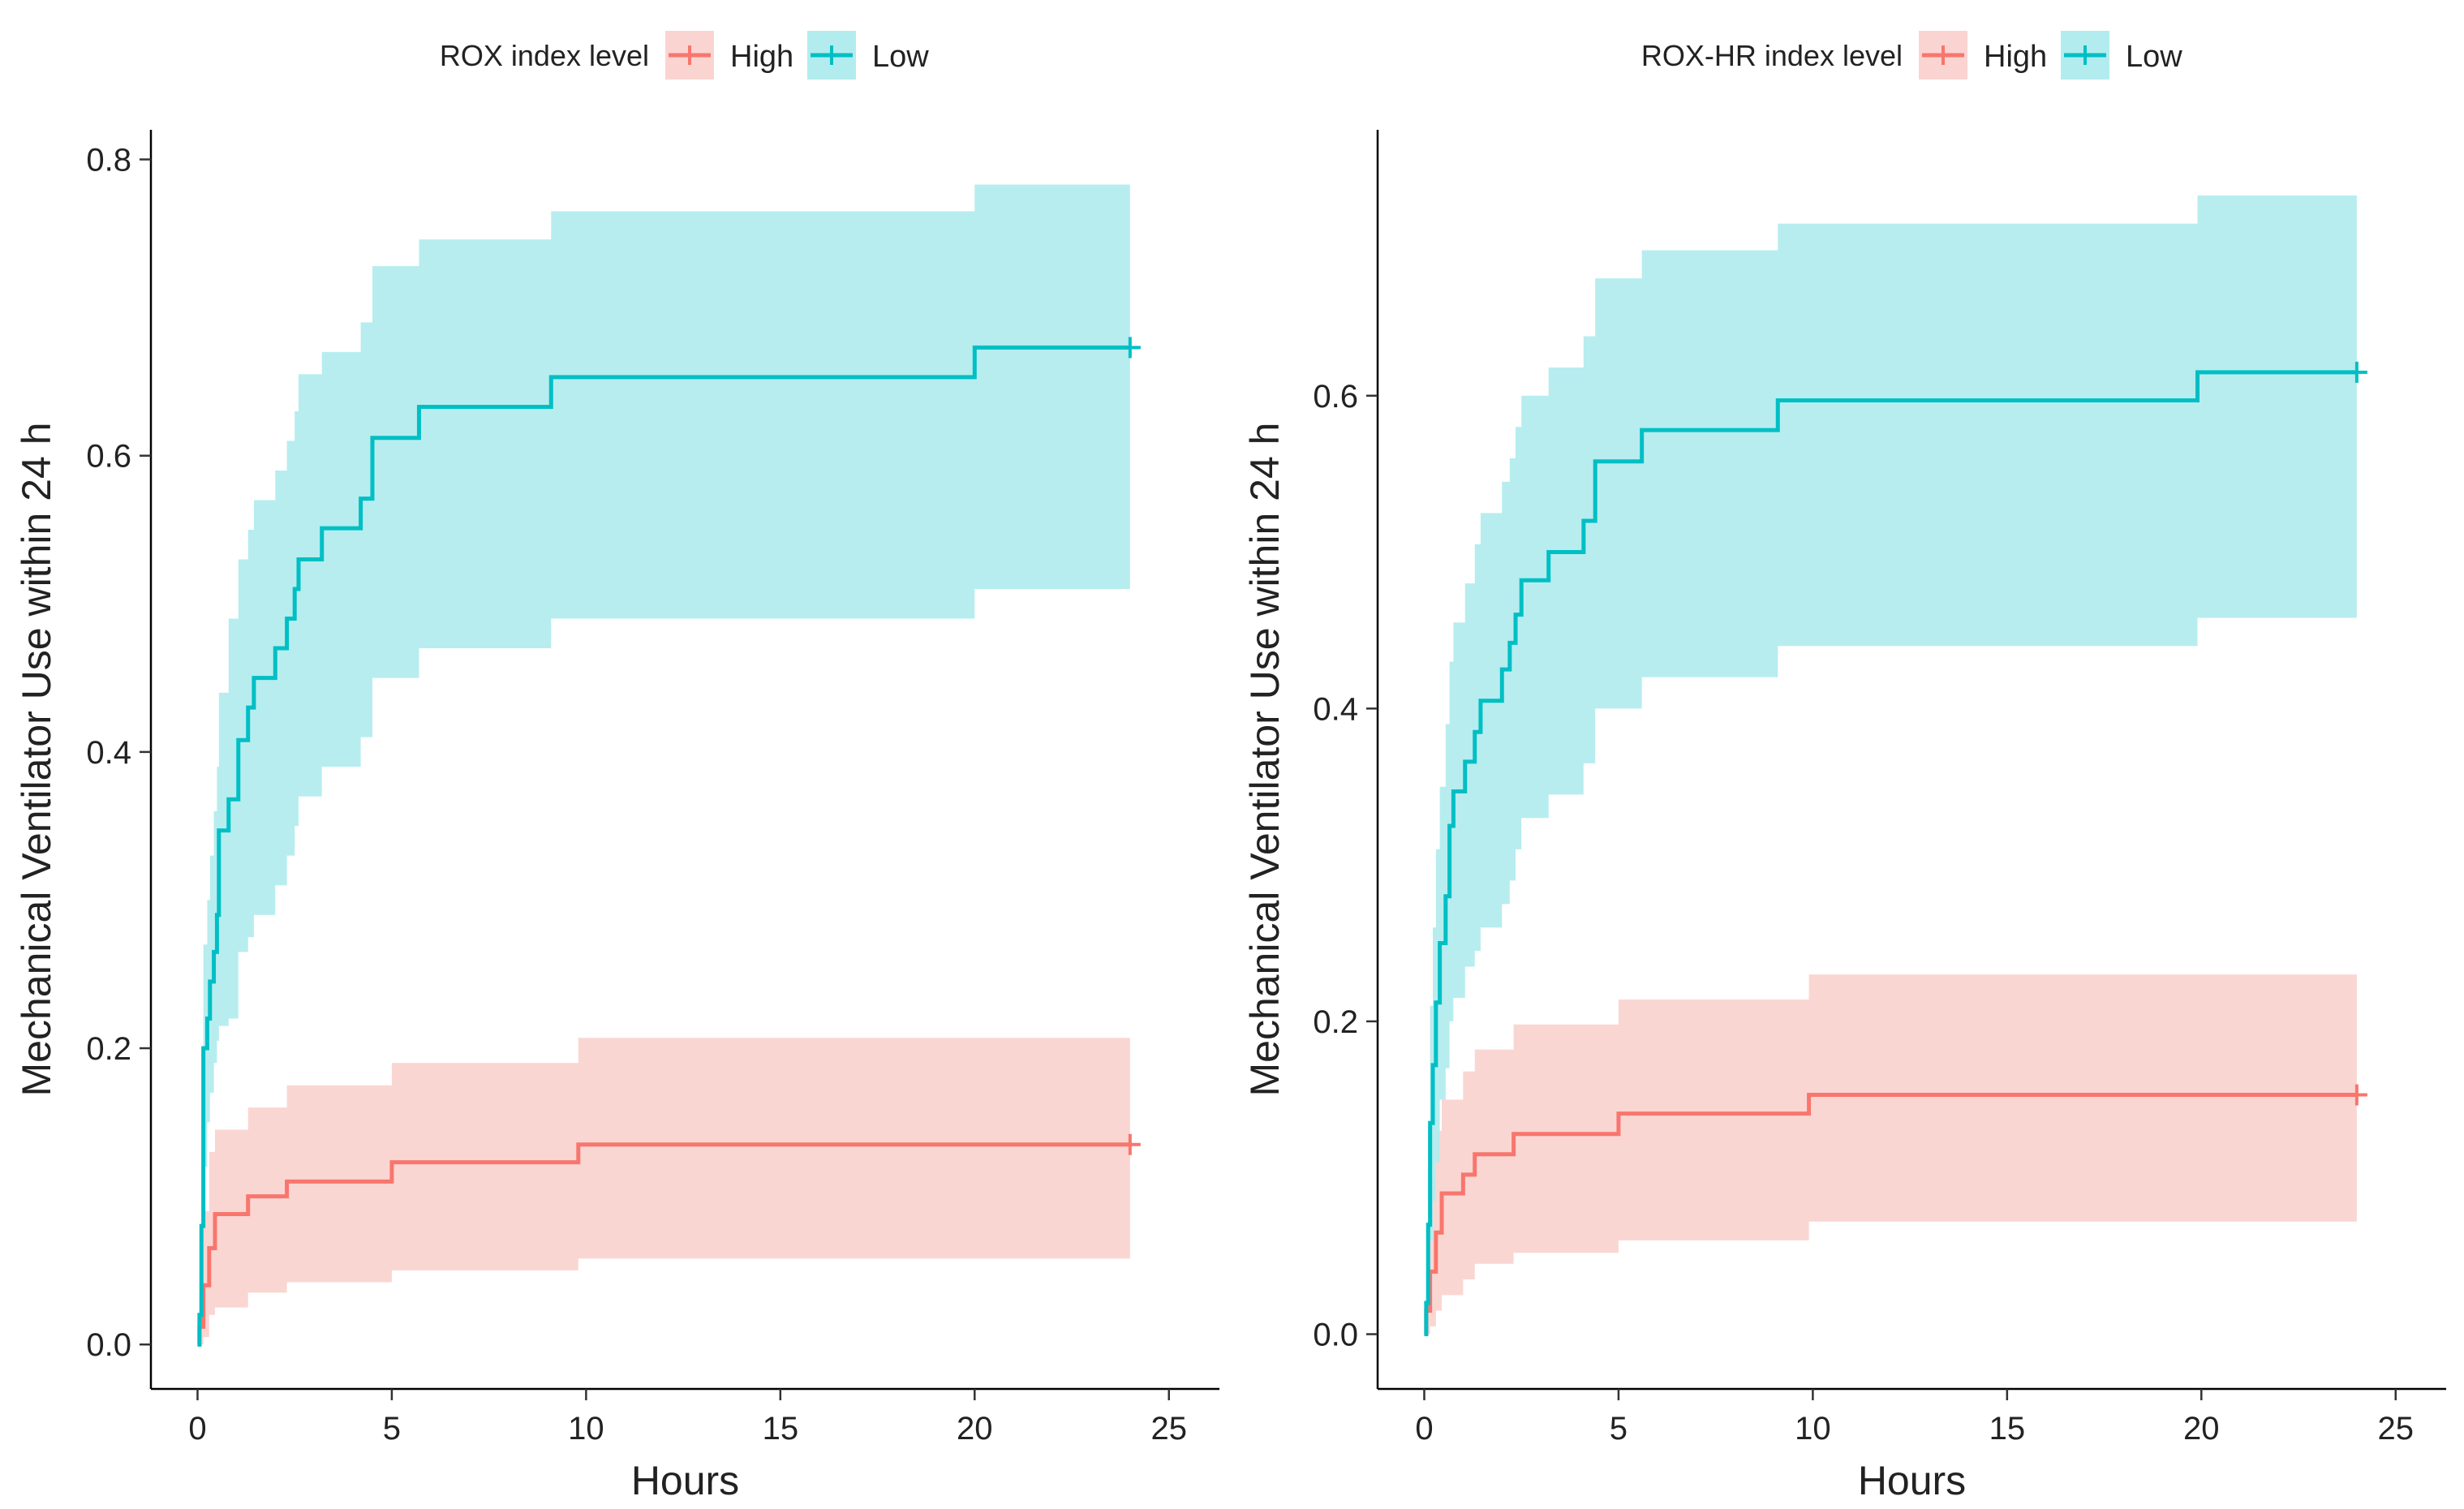  Describe the element at coordinates (1912, 55) in the screenshot. I see `legend: ROX-HR index level High Low` at that location.